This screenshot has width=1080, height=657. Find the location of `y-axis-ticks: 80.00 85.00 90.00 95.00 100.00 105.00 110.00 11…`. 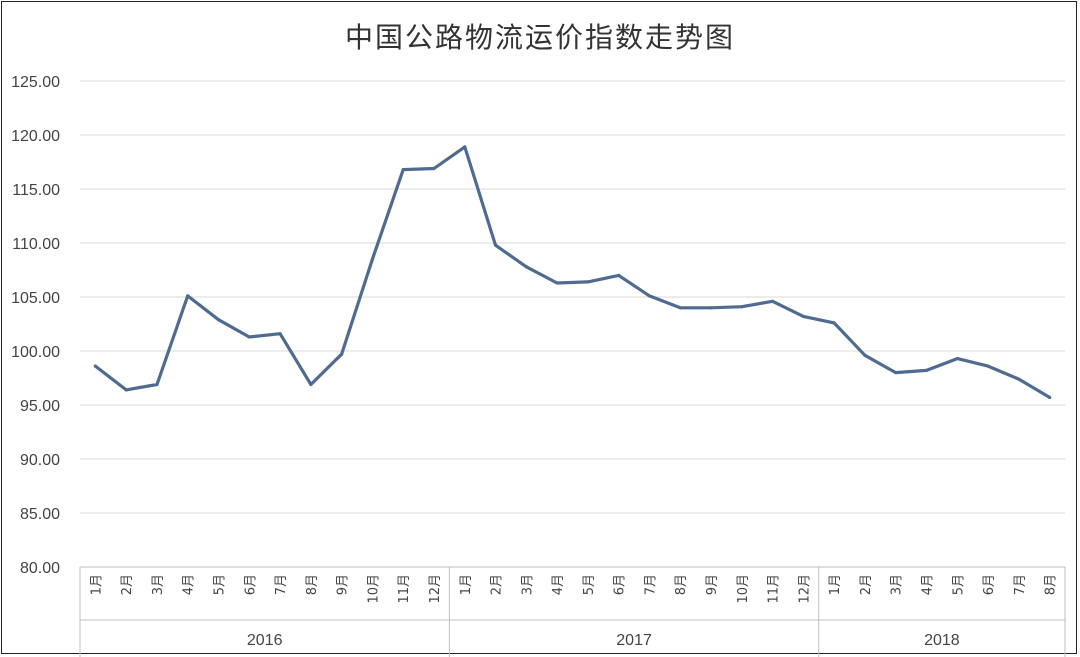

y-axis-ticks: 80.00 85.00 90.00 95.00 100.00 105.00 110.00 11… is located at coordinates (35, 325).